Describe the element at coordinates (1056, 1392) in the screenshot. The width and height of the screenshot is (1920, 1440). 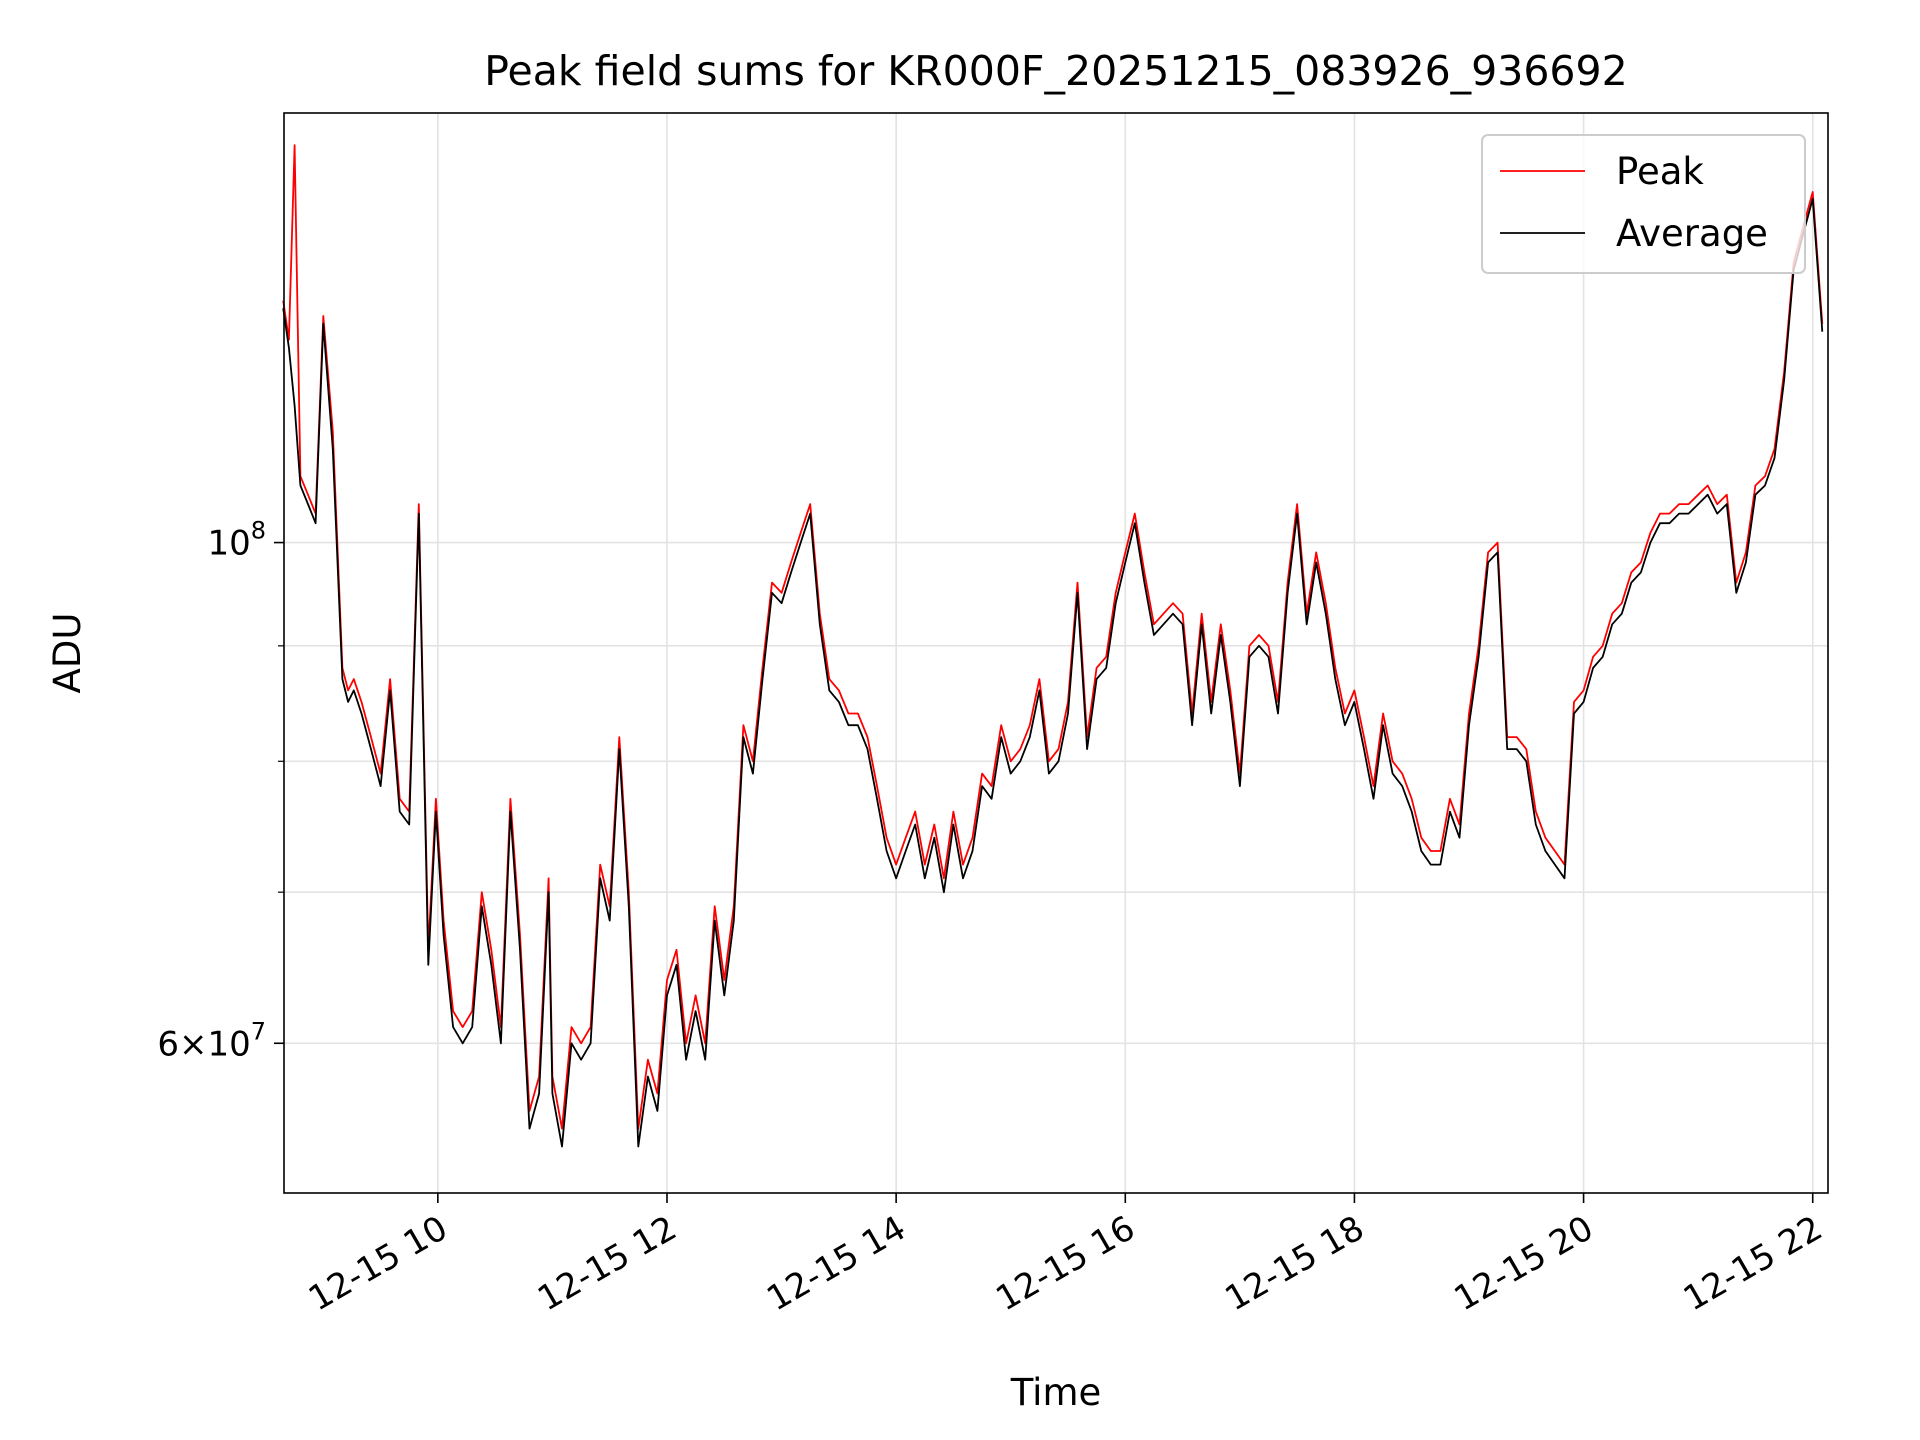
I see `x-axis-label: Time` at that location.